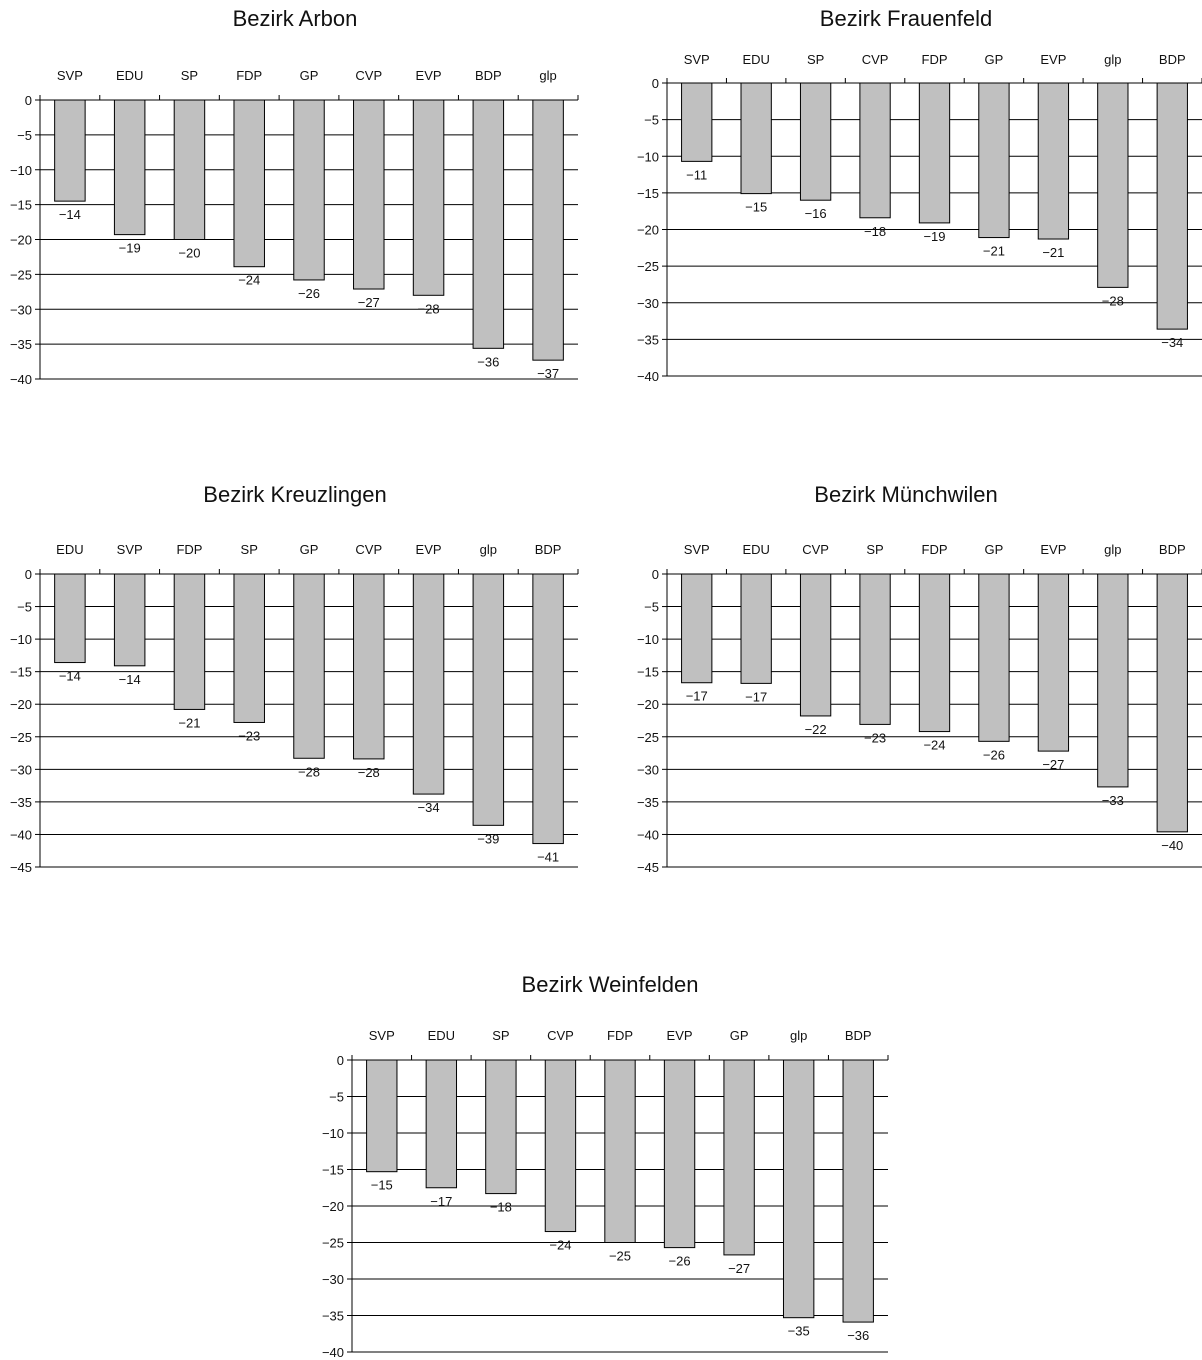 This screenshot has height=1360, width=1202. I want to click on data-label: −15, so click(382, 1185).